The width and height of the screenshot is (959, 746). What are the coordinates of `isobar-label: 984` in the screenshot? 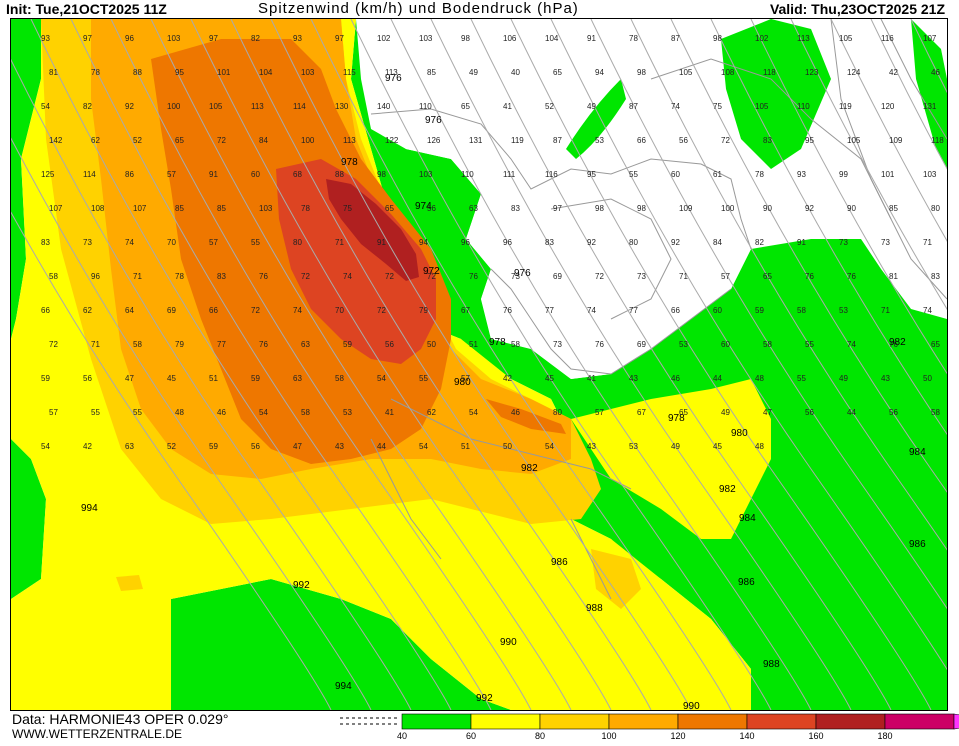 It's located at (747, 518).